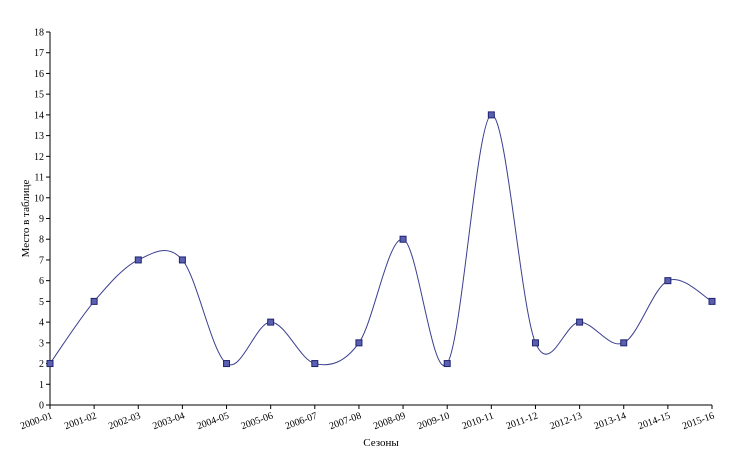 The width and height of the screenshot is (730, 452). What do you see at coordinates (566, 421) in the screenshot?
I see `x-tick-label: 2012-13` at bounding box center [566, 421].